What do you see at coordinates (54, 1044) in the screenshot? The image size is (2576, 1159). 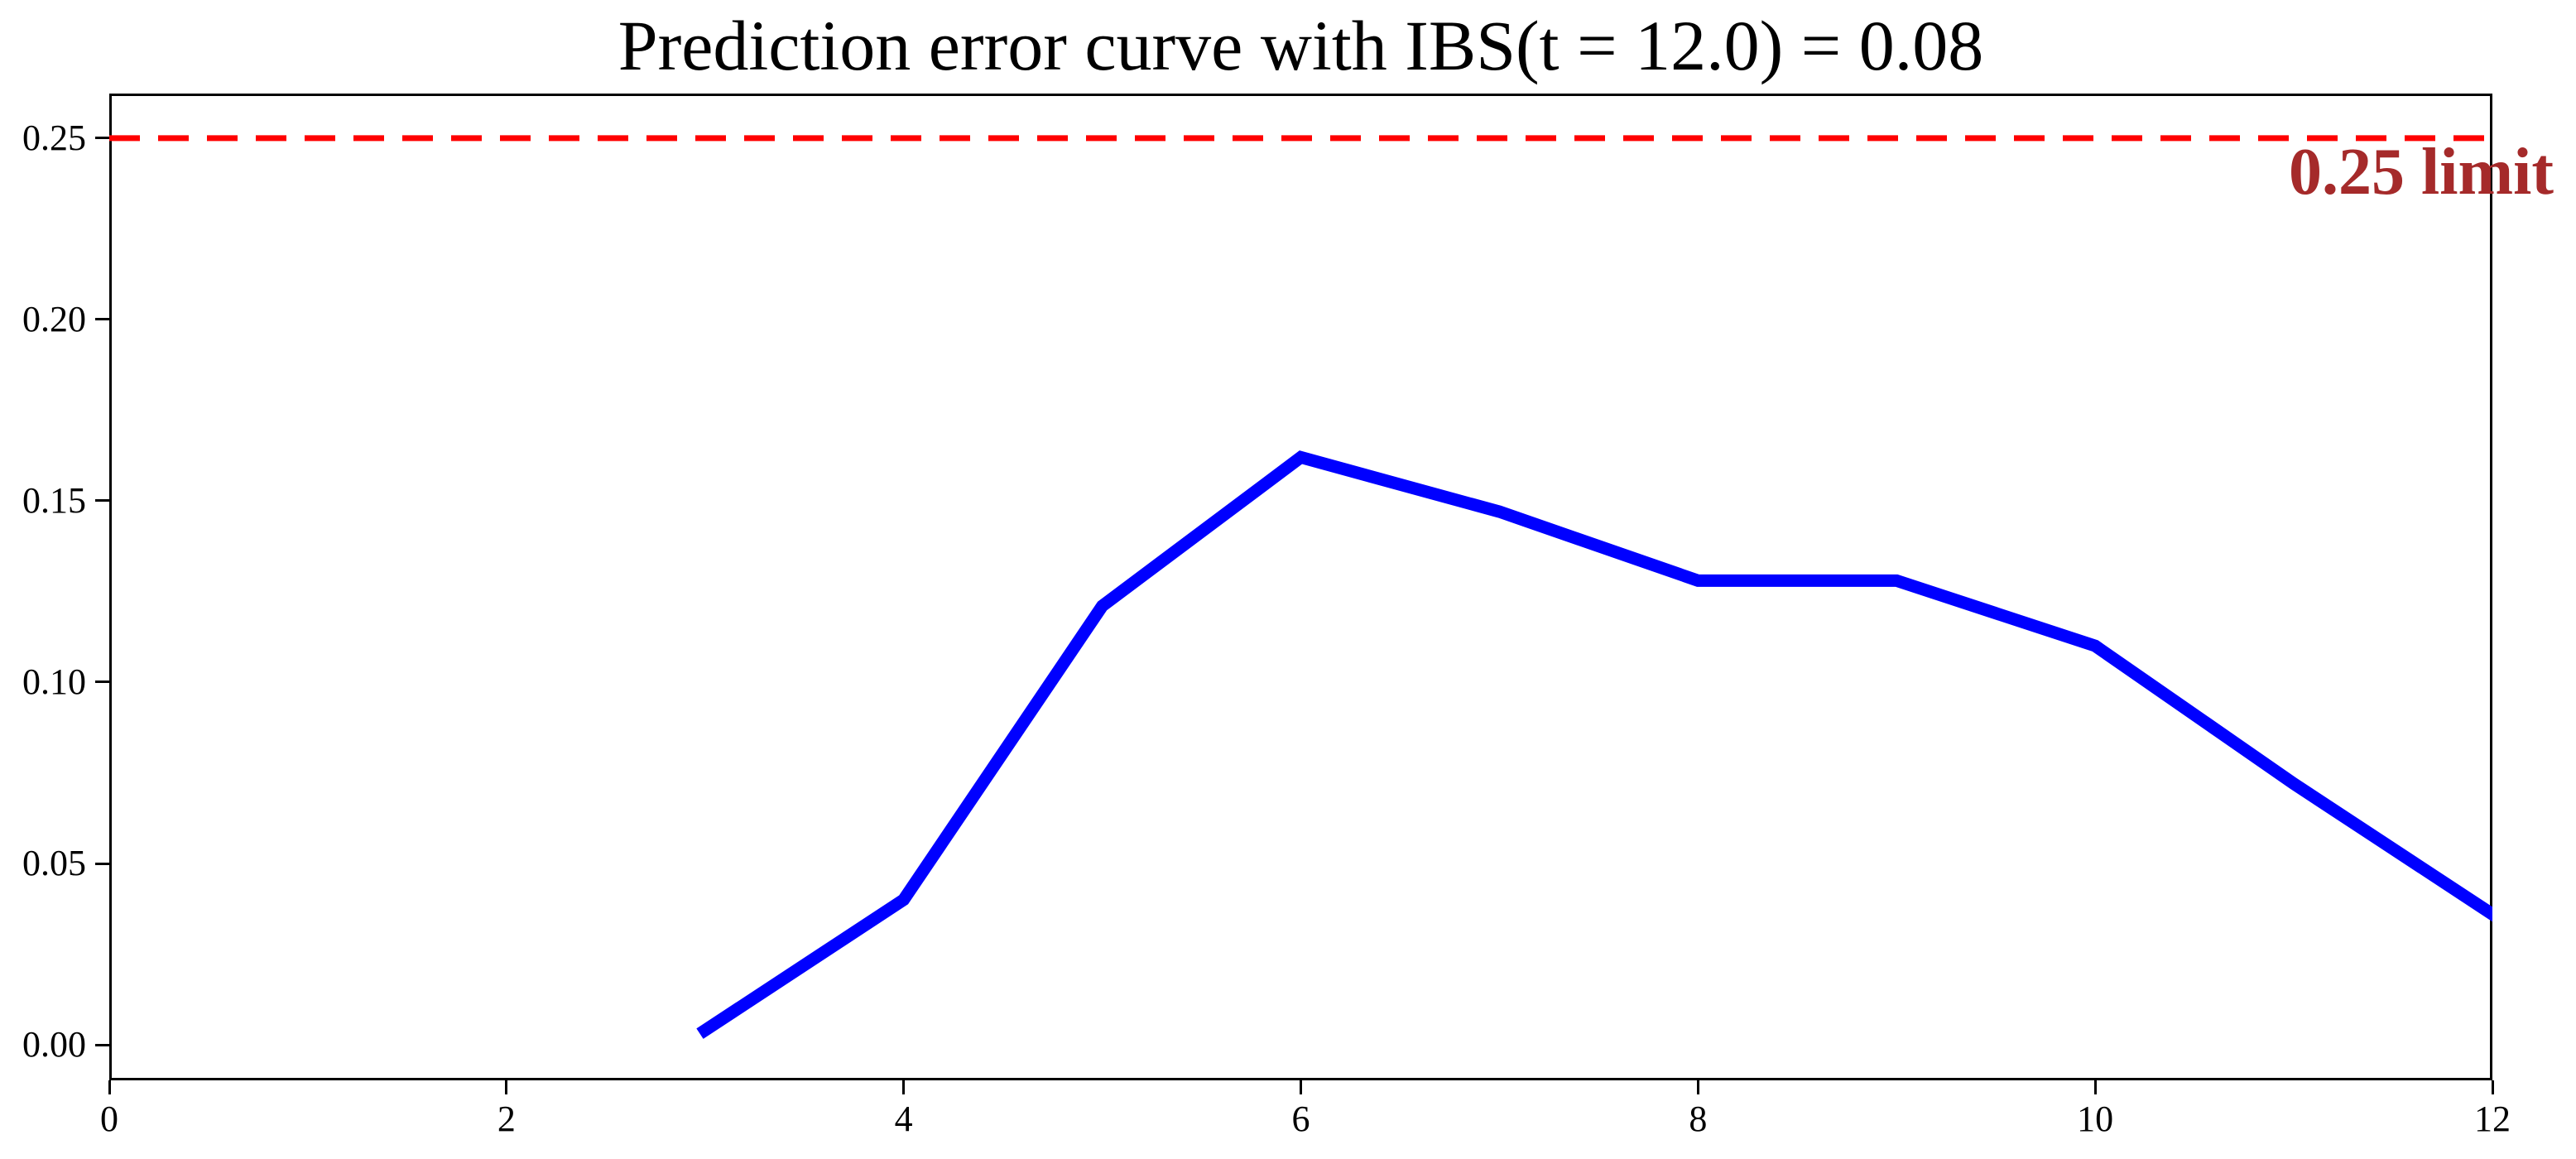 I see `y-tick-label: 0.00` at bounding box center [54, 1044].